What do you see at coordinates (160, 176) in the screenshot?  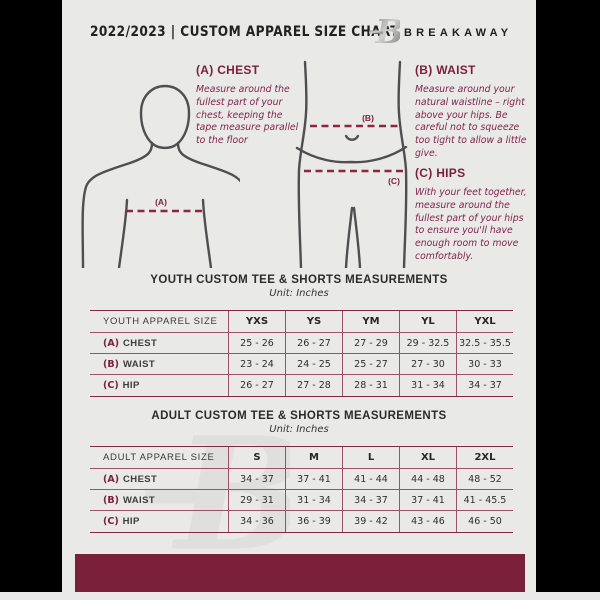 I see `torso-figure: (A)` at bounding box center [160, 176].